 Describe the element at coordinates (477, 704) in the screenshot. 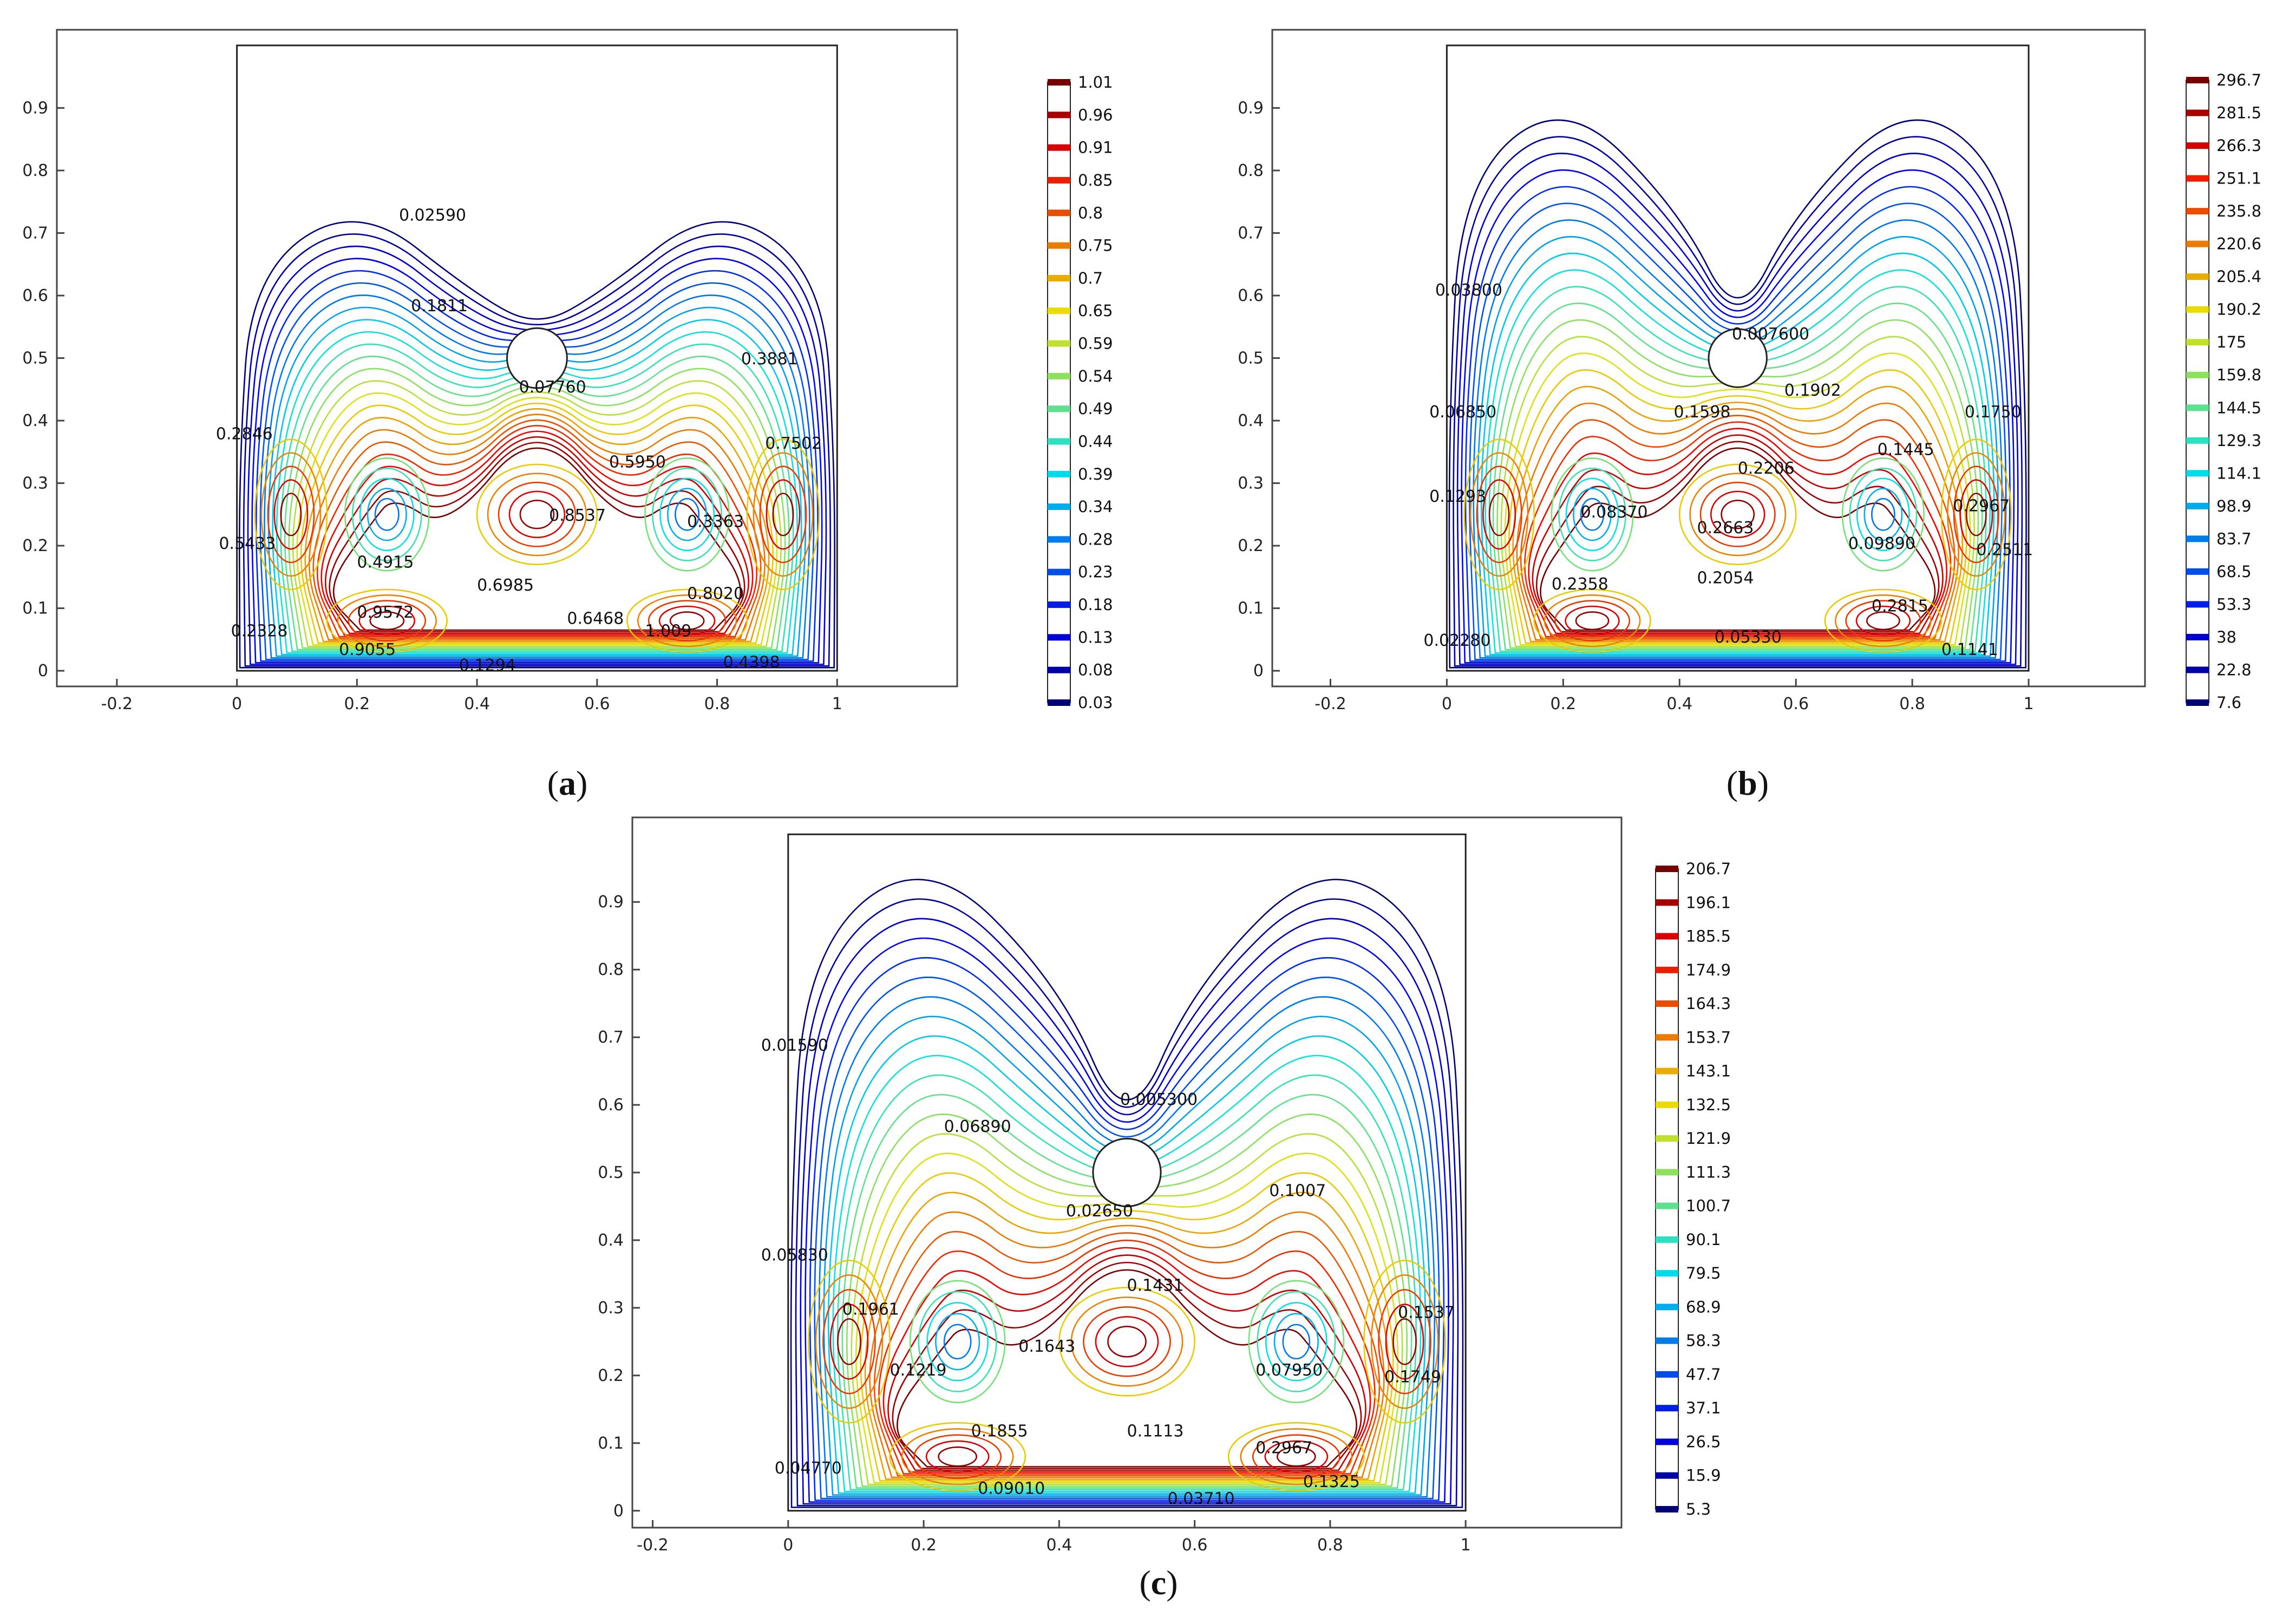

I see `x-tick-label: 0.4` at that location.